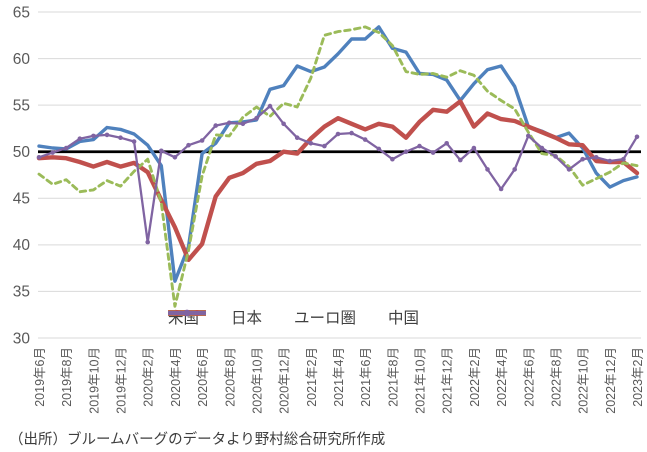 This screenshot has height=452, width=647. I want to click on y-tick-label-60: 60, so click(22, 59).